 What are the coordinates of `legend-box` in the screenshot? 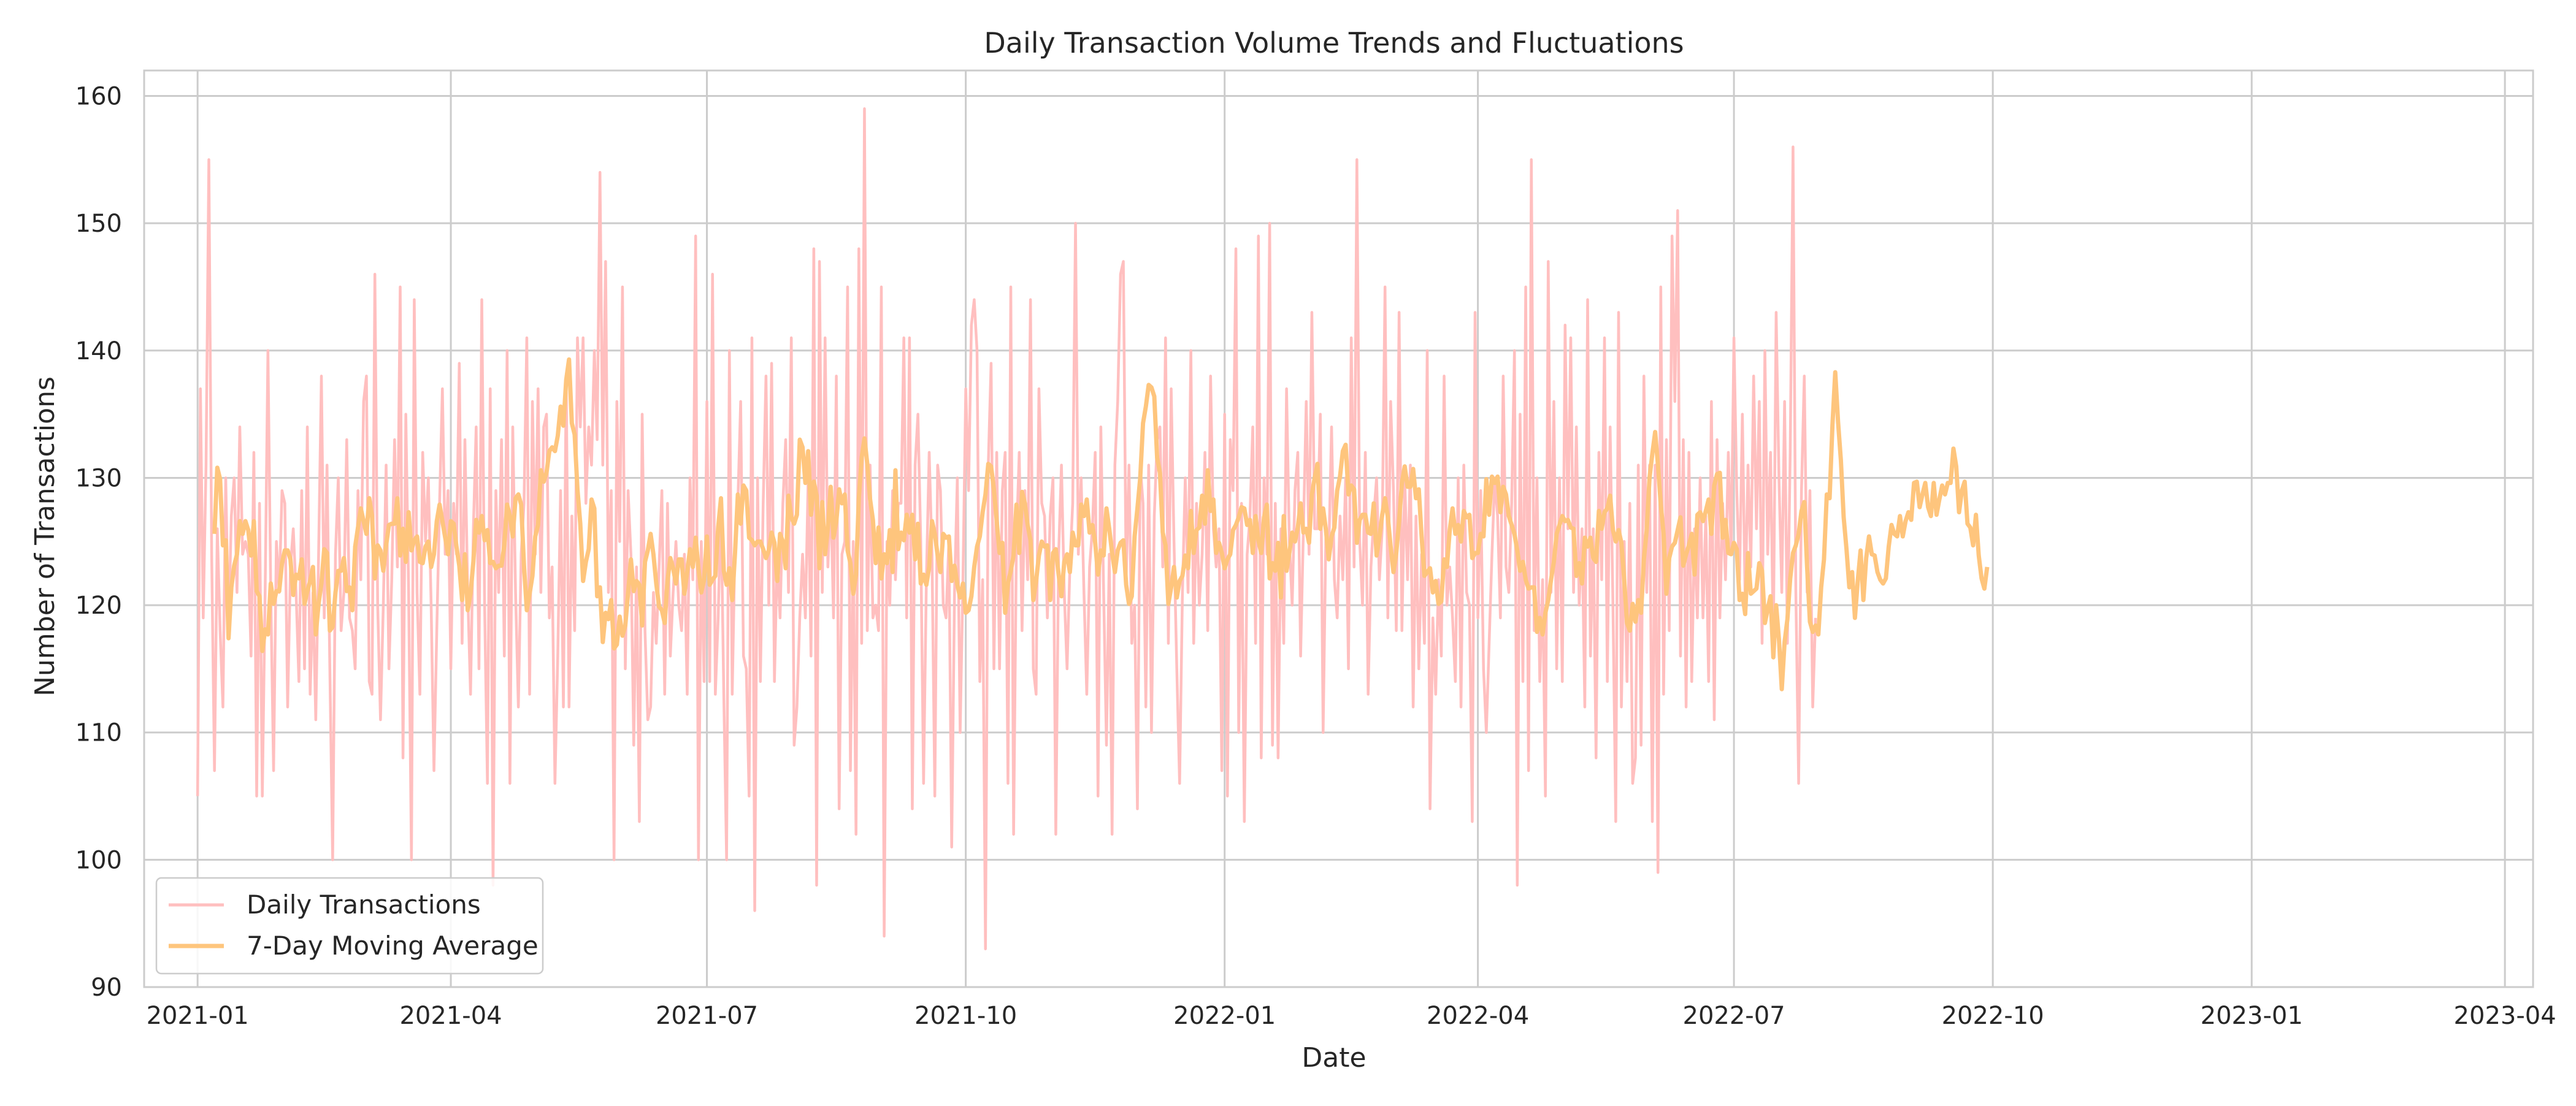 It's located at (349, 926).